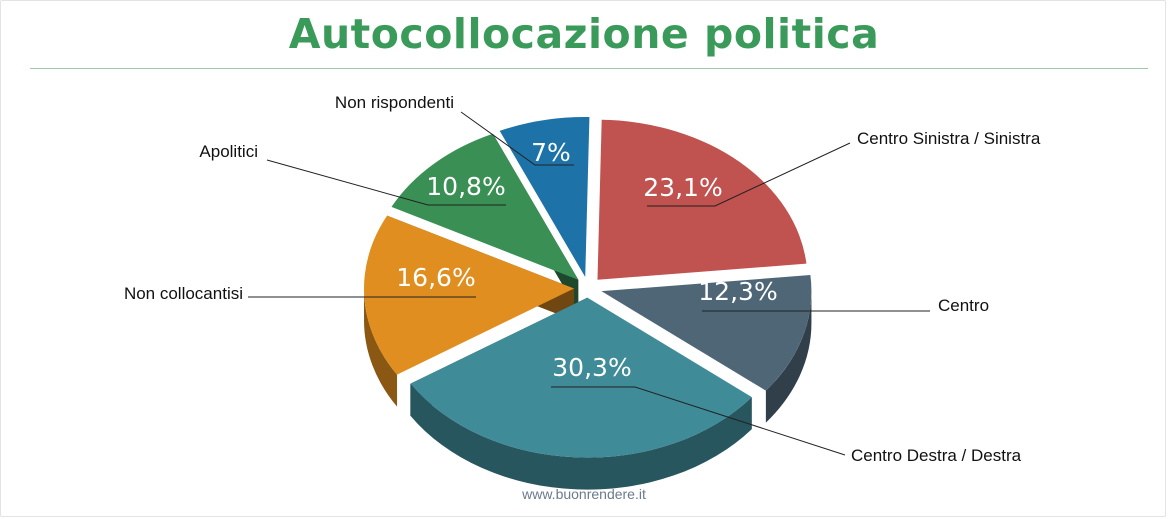  I want to click on slice-non-rispondenti, so click(544, 197).